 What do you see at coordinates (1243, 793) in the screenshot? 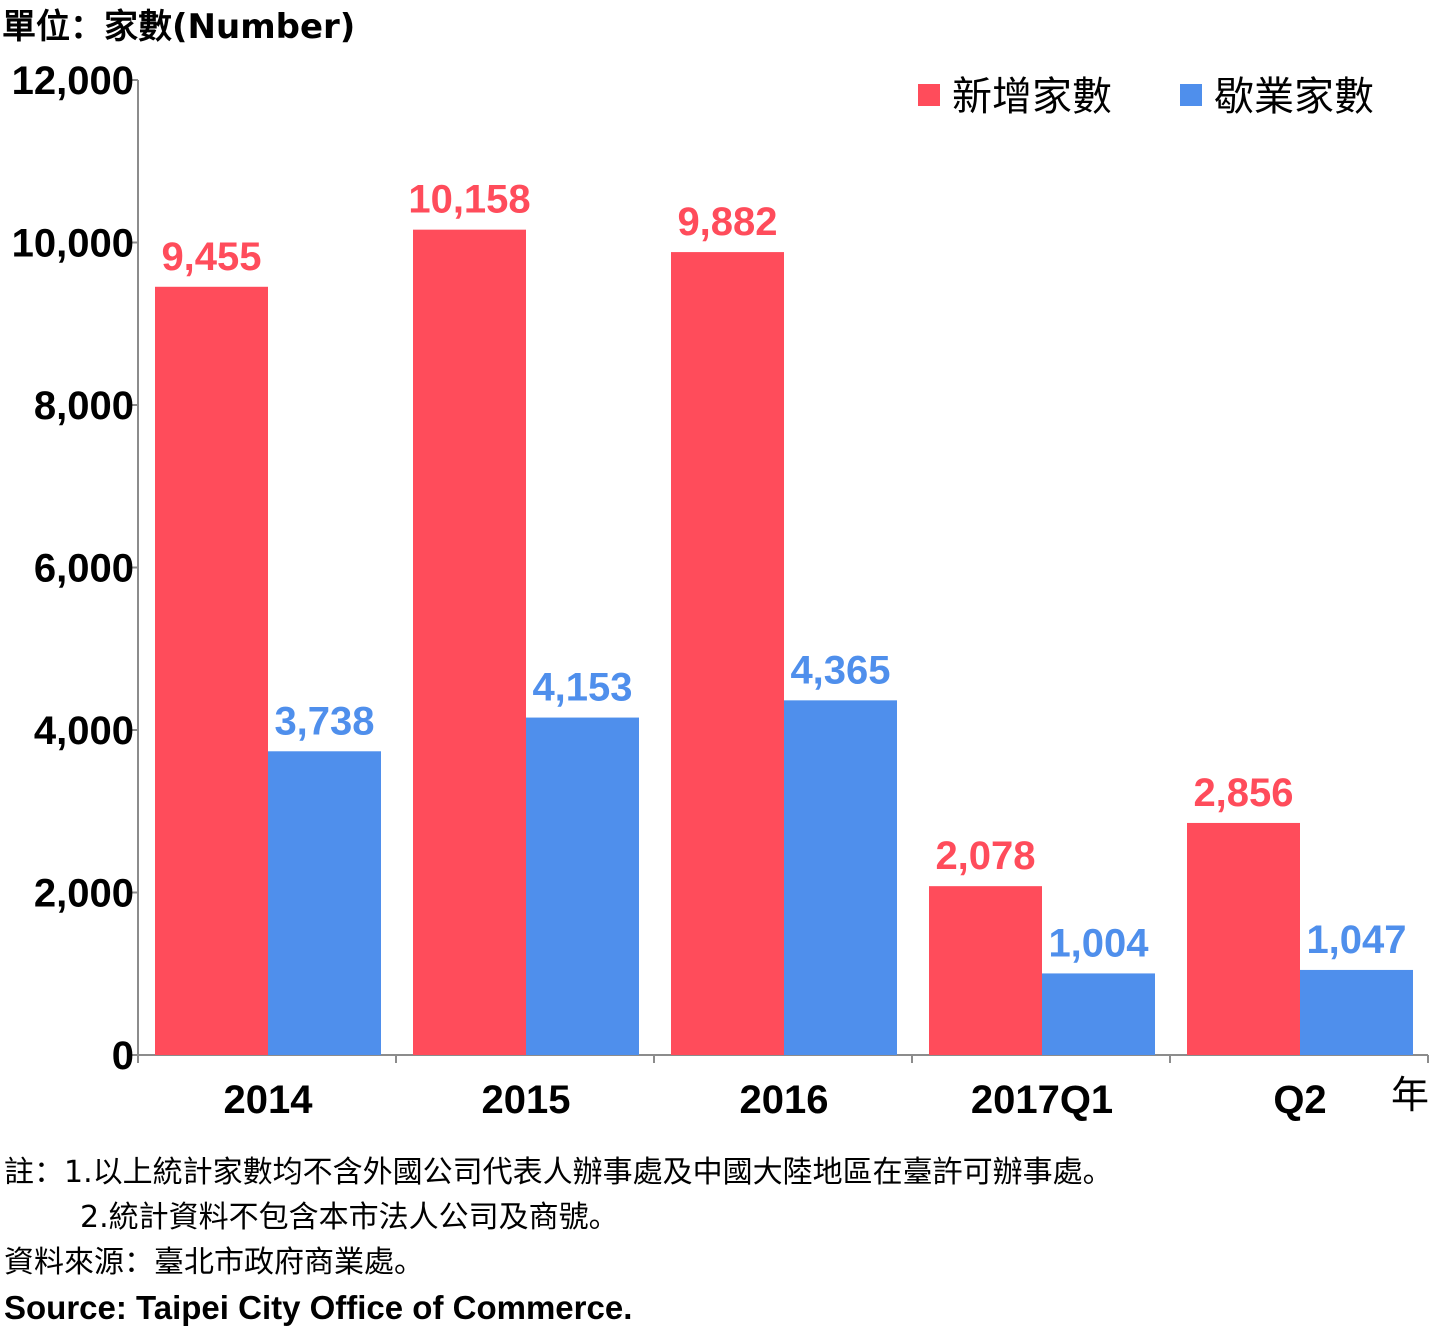
I see `data-label: 2,856` at bounding box center [1243, 793].